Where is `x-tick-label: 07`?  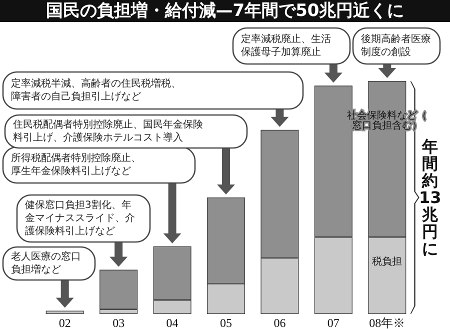
x-tick-label: 07 is located at coordinates (333, 322).